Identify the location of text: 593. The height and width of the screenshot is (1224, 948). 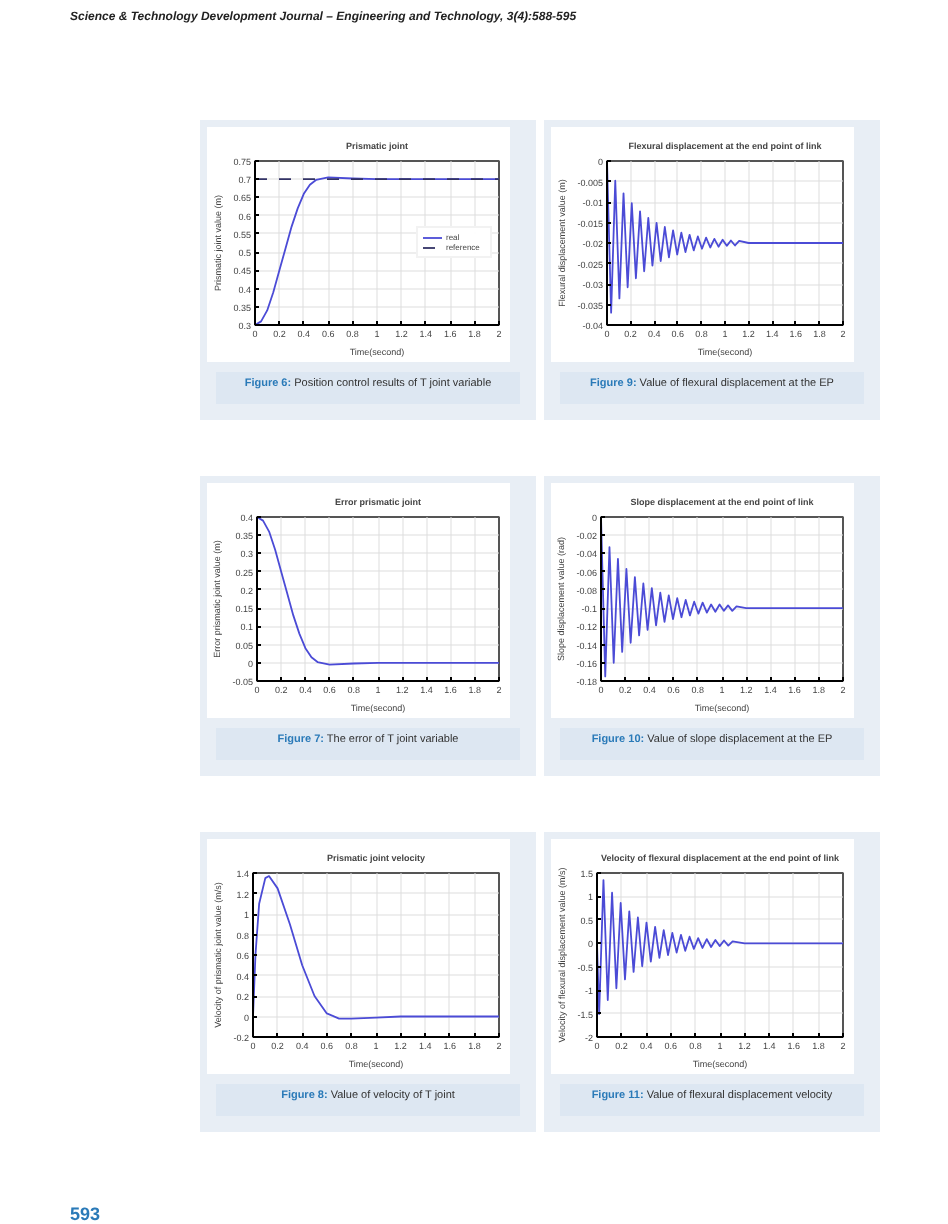
(85, 1213).